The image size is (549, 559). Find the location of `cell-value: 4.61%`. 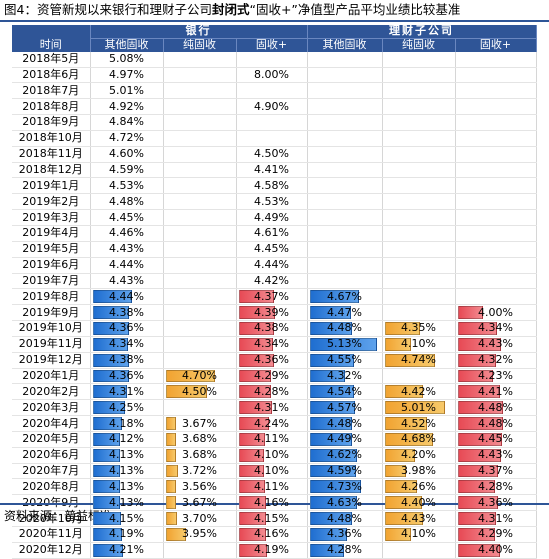

cell-value: 4.61% is located at coordinates (271, 233).